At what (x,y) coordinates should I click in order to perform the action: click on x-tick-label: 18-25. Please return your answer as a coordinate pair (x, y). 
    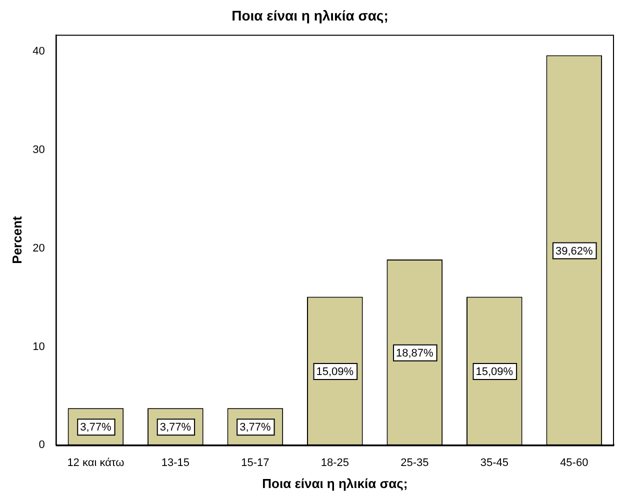
    Looking at the image, I should click on (334, 462).